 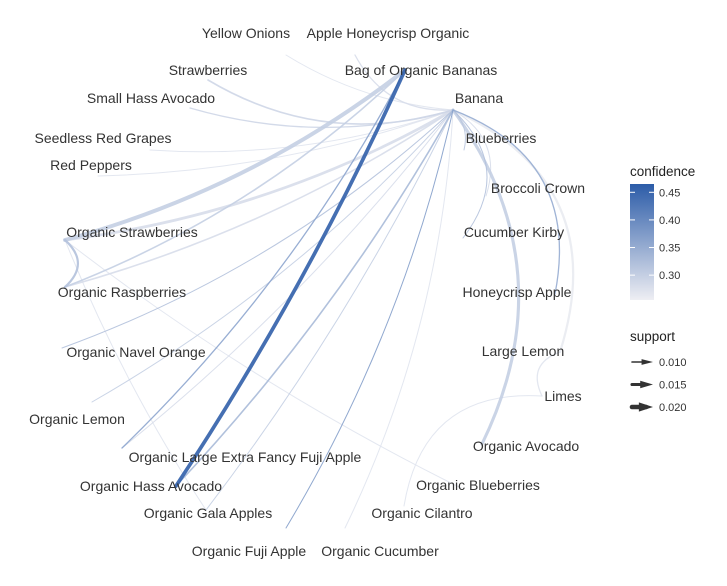 I want to click on node-label-organic-large-extra-fancy-fuji-apple: Organic Large Extra Fancy Fuji Apple, so click(x=245, y=457).